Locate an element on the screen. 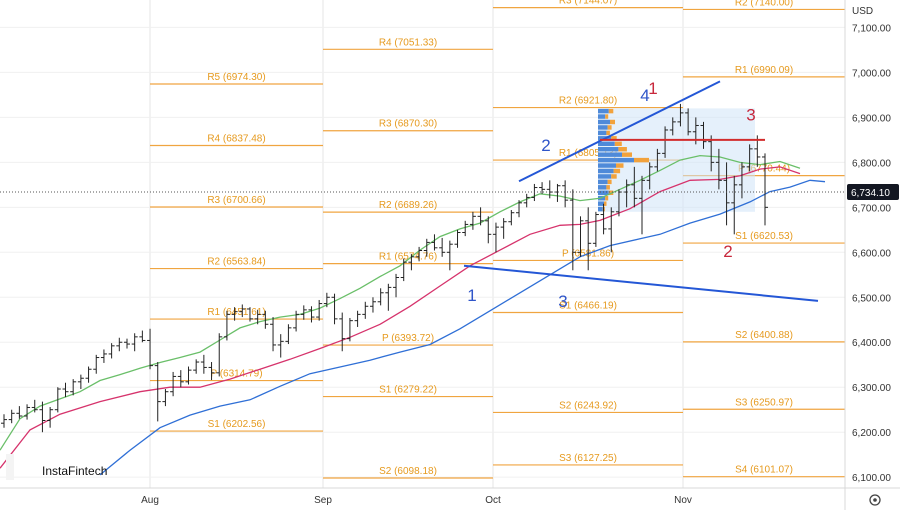  settings-icon is located at coordinates (875, 500).